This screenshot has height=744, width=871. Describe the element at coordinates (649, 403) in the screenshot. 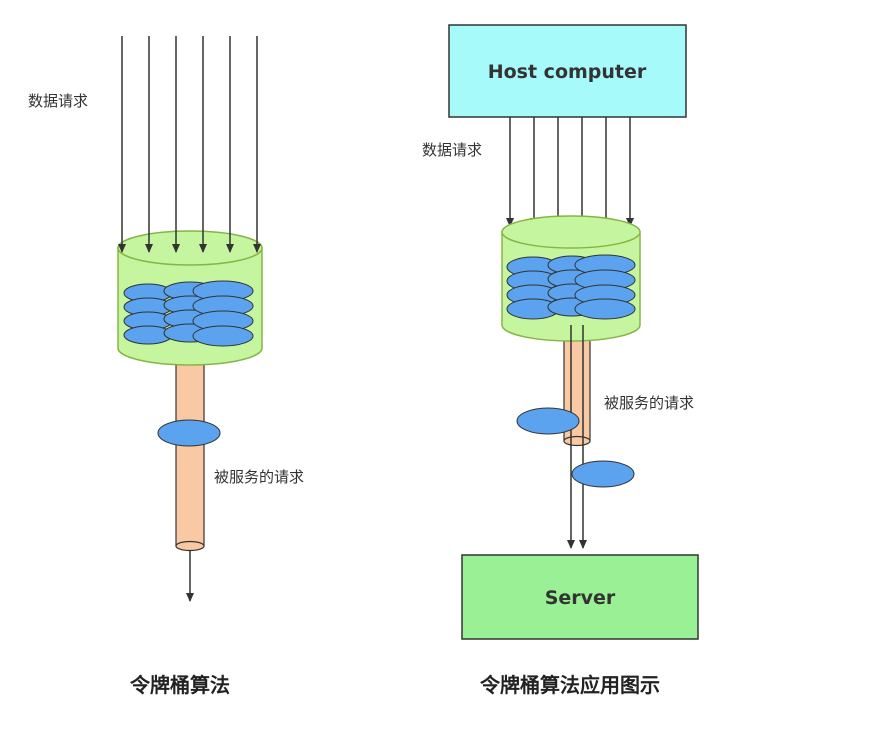

I see `right-served-label: 被服务的请求` at that location.